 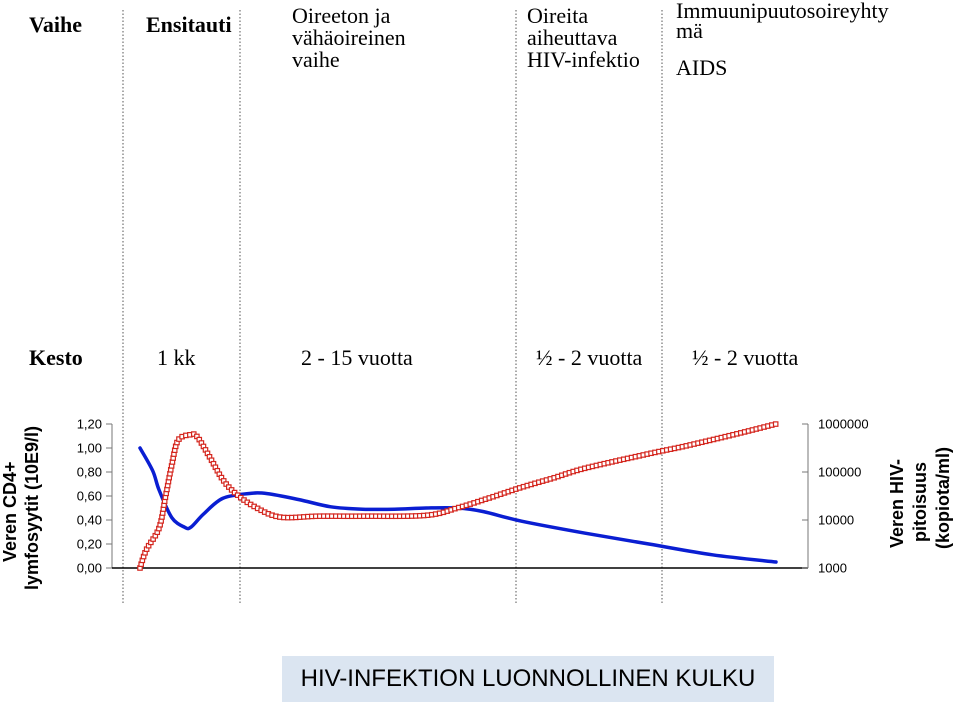 I want to click on duration-acute: 1 kk, so click(x=176, y=357).